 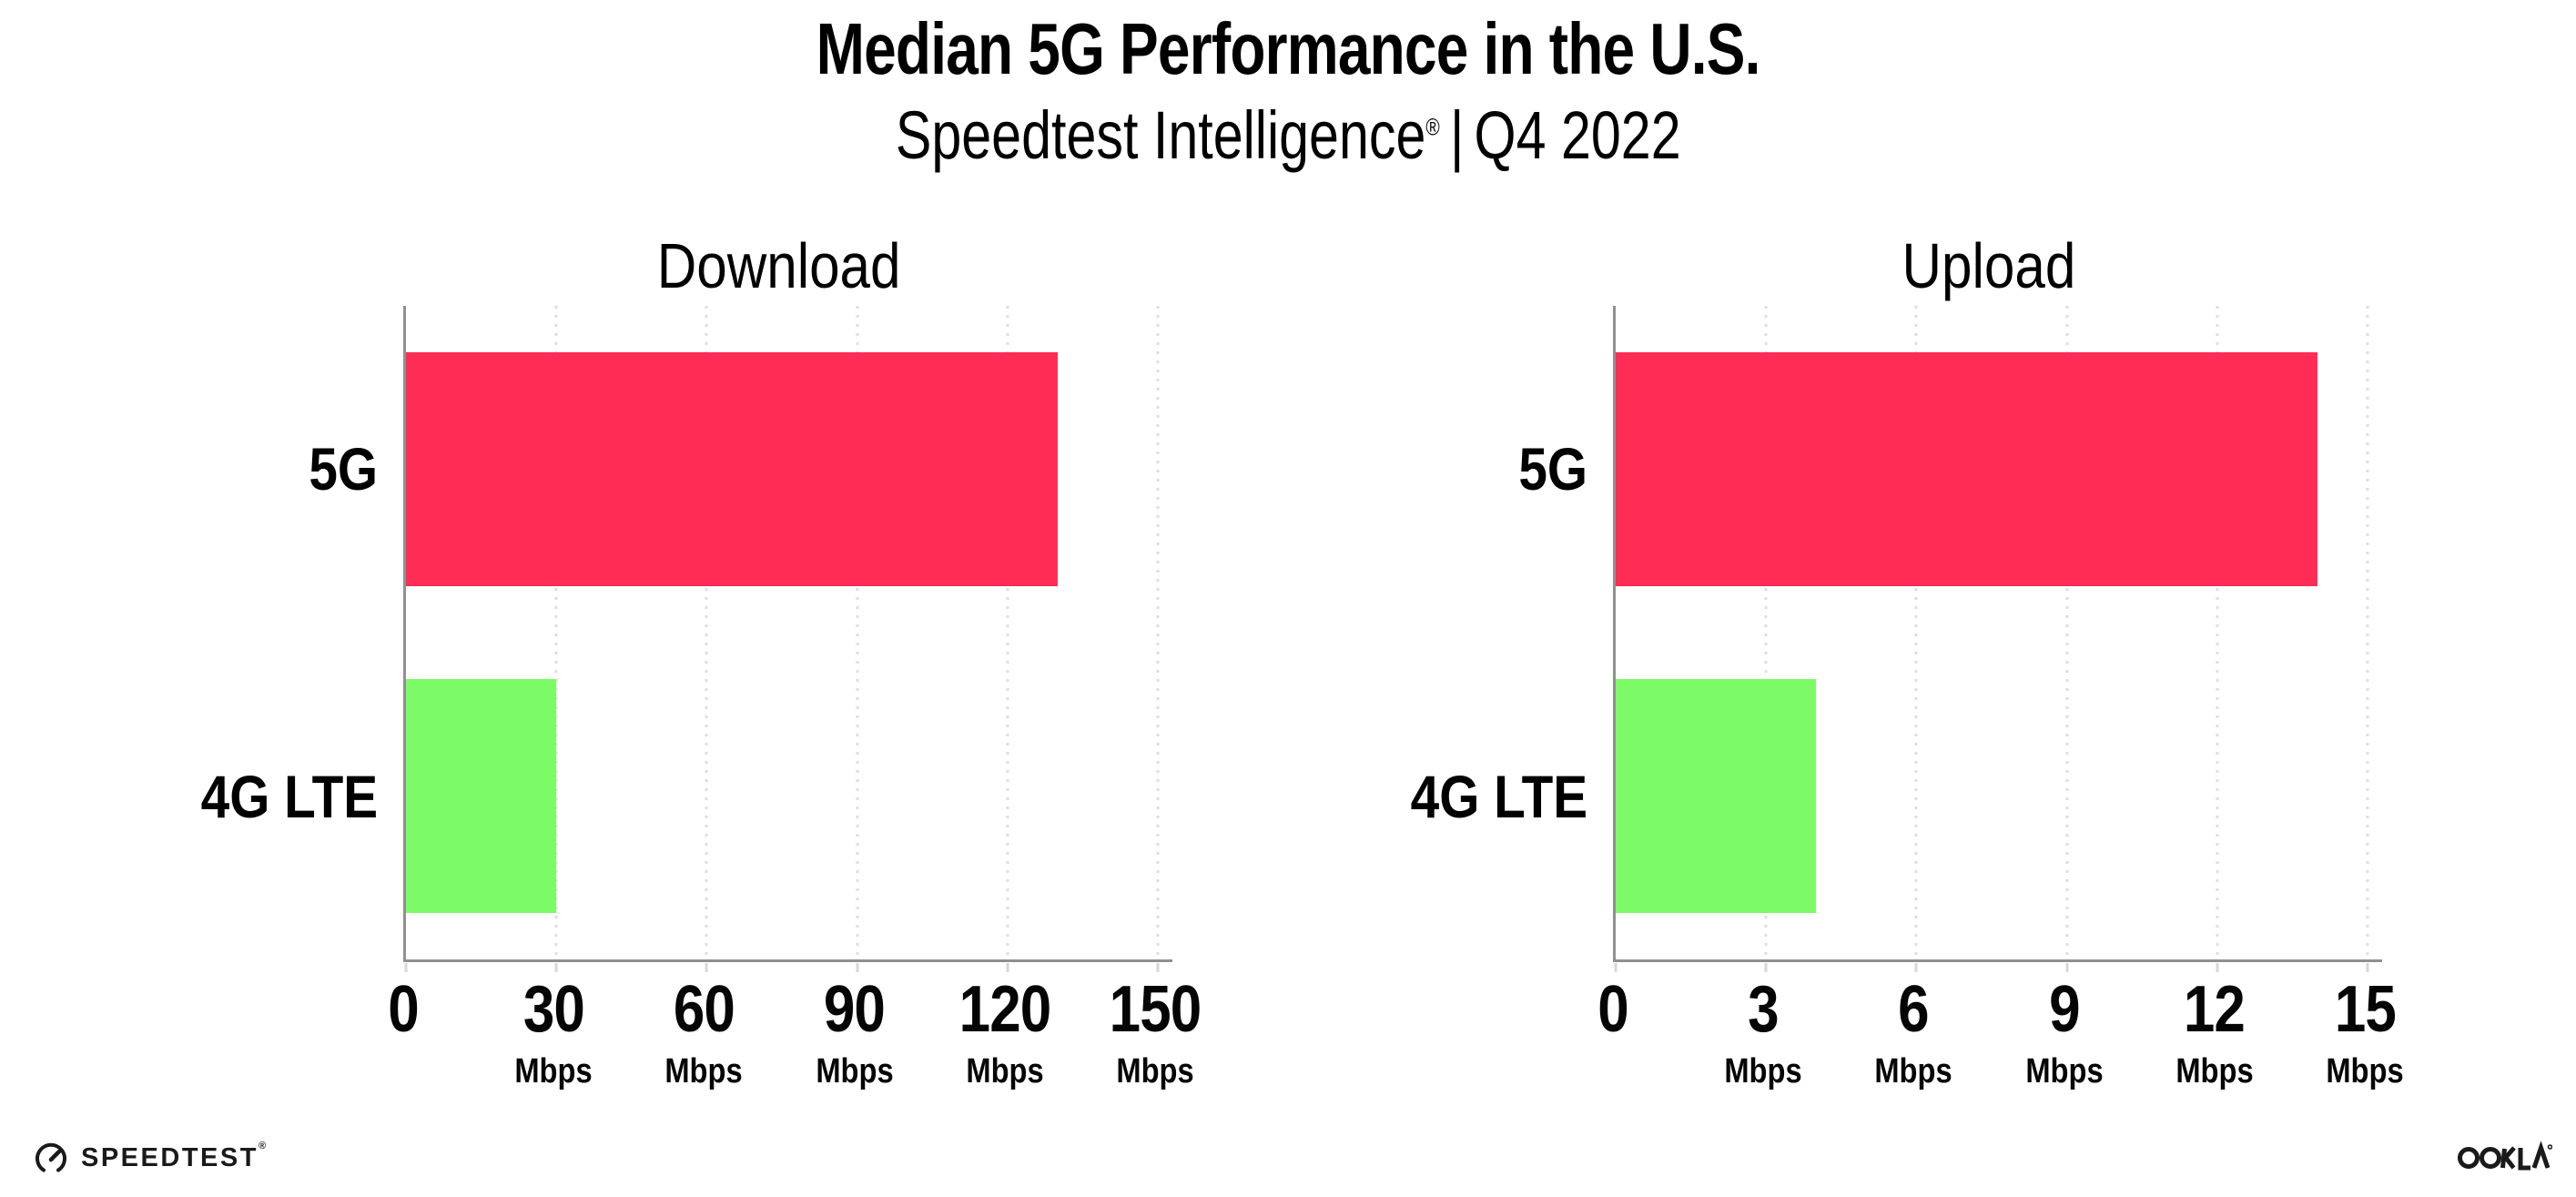 What do you see at coordinates (1398, 599) in the screenshot?
I see `upload-y-axis-labels: 5G 4G LTE` at bounding box center [1398, 599].